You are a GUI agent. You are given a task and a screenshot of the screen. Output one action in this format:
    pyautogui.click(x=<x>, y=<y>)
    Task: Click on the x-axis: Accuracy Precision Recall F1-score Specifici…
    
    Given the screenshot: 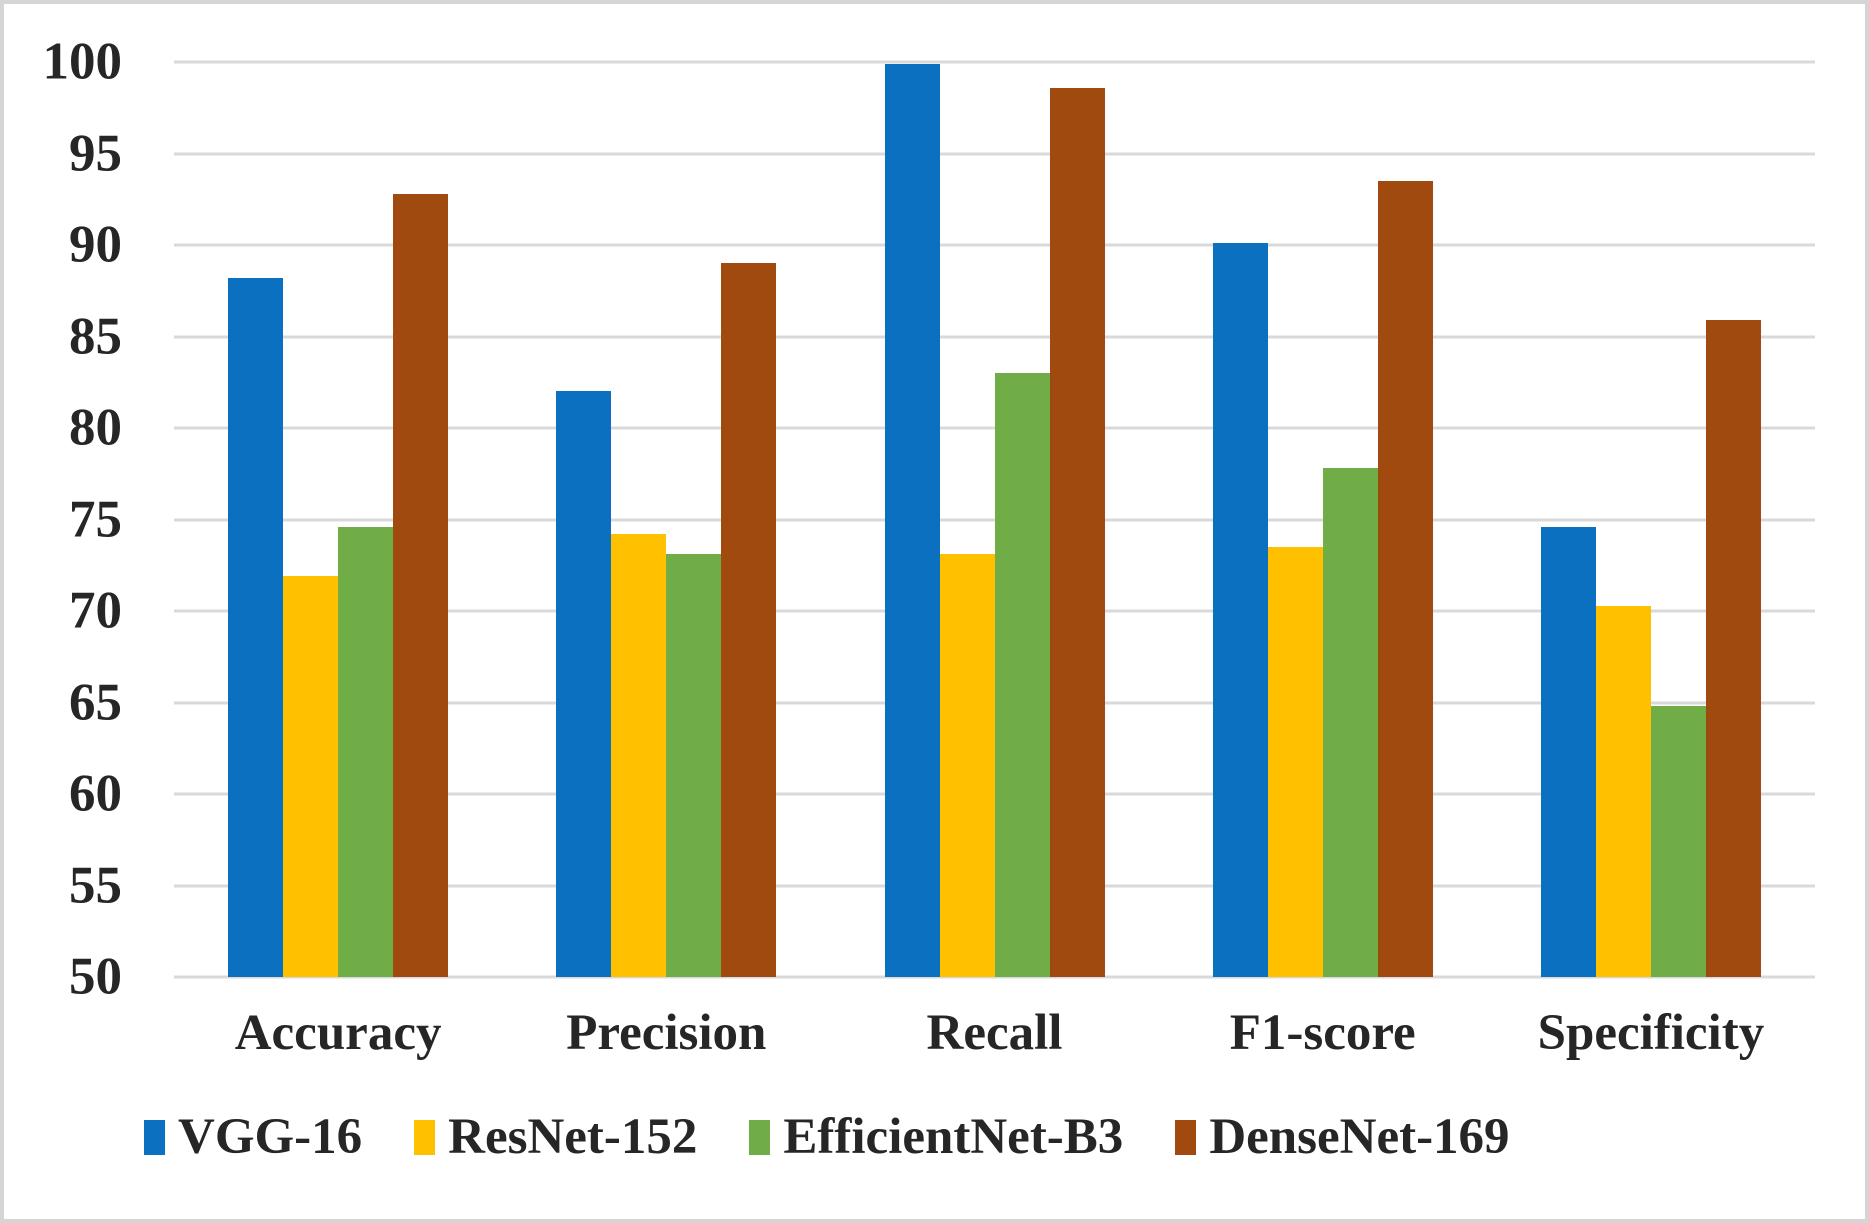 What is the action you would take?
    pyautogui.click(x=994, y=1033)
    